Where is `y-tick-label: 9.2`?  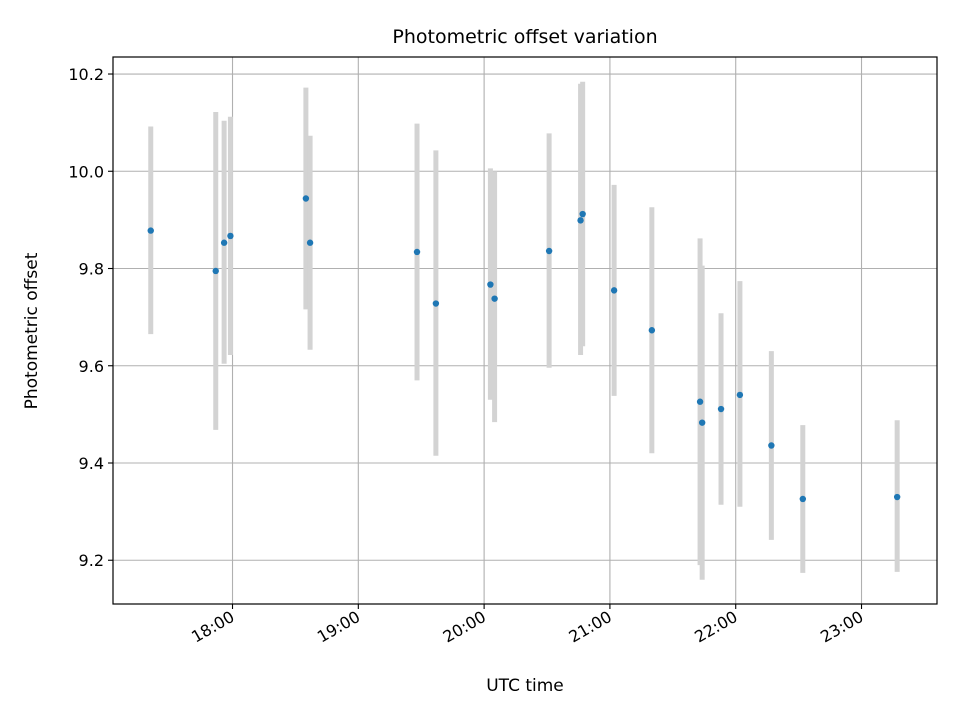 y-tick-label: 9.2 is located at coordinates (91, 560).